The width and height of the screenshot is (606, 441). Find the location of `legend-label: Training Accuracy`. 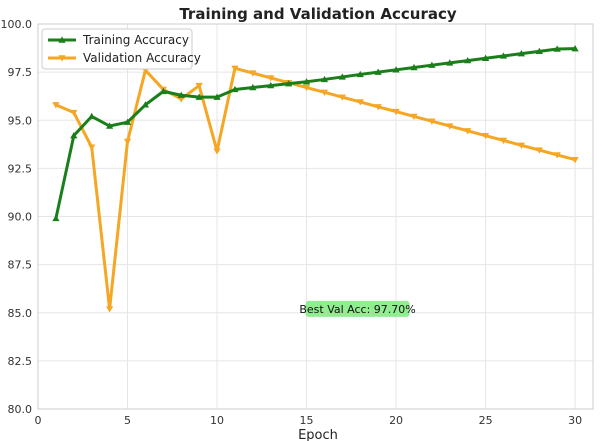

legend-label: Training Accuracy is located at coordinates (135, 40).